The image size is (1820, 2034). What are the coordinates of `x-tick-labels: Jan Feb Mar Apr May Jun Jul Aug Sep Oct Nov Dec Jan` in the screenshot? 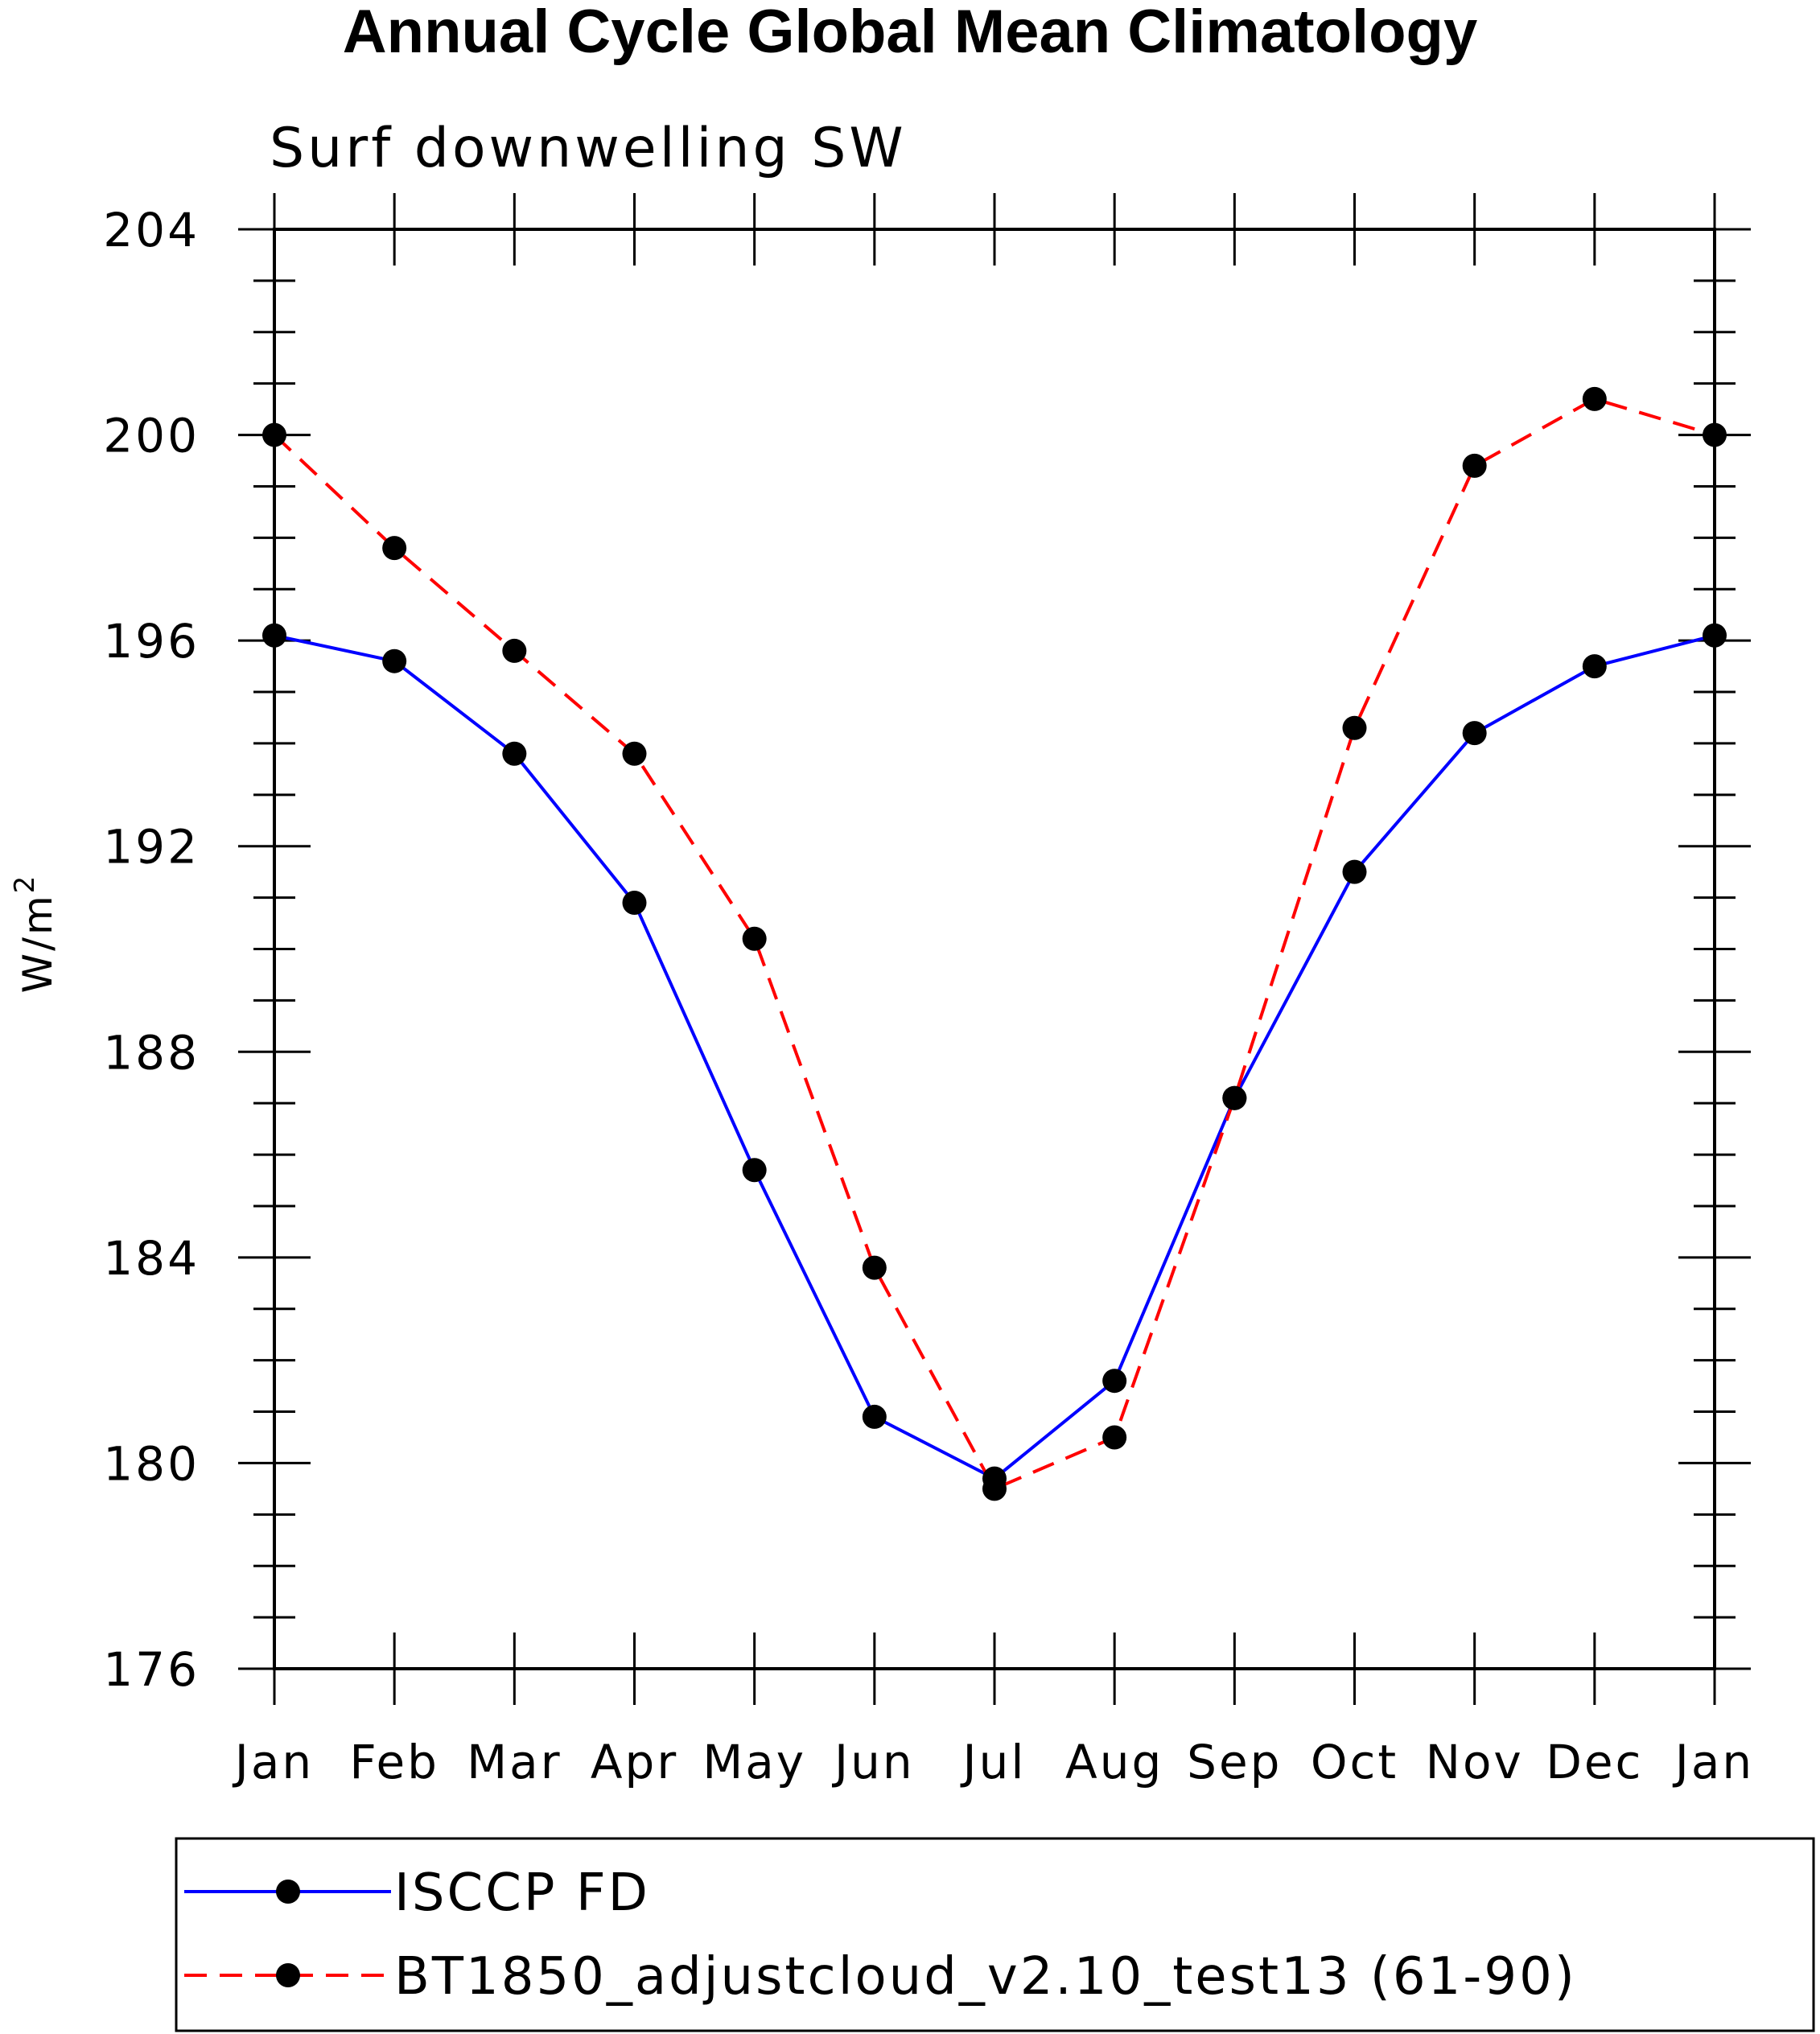 It's located at (993, 1762).